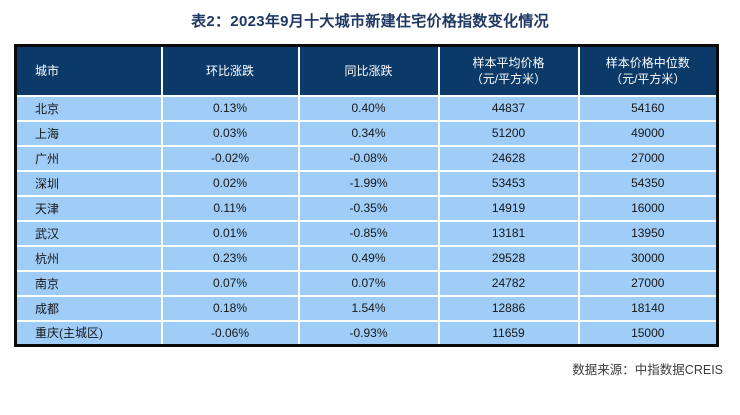 The width and height of the screenshot is (740, 415). Describe the element at coordinates (508, 333) in the screenshot. I see `cell-avg-price: 11659` at that location.